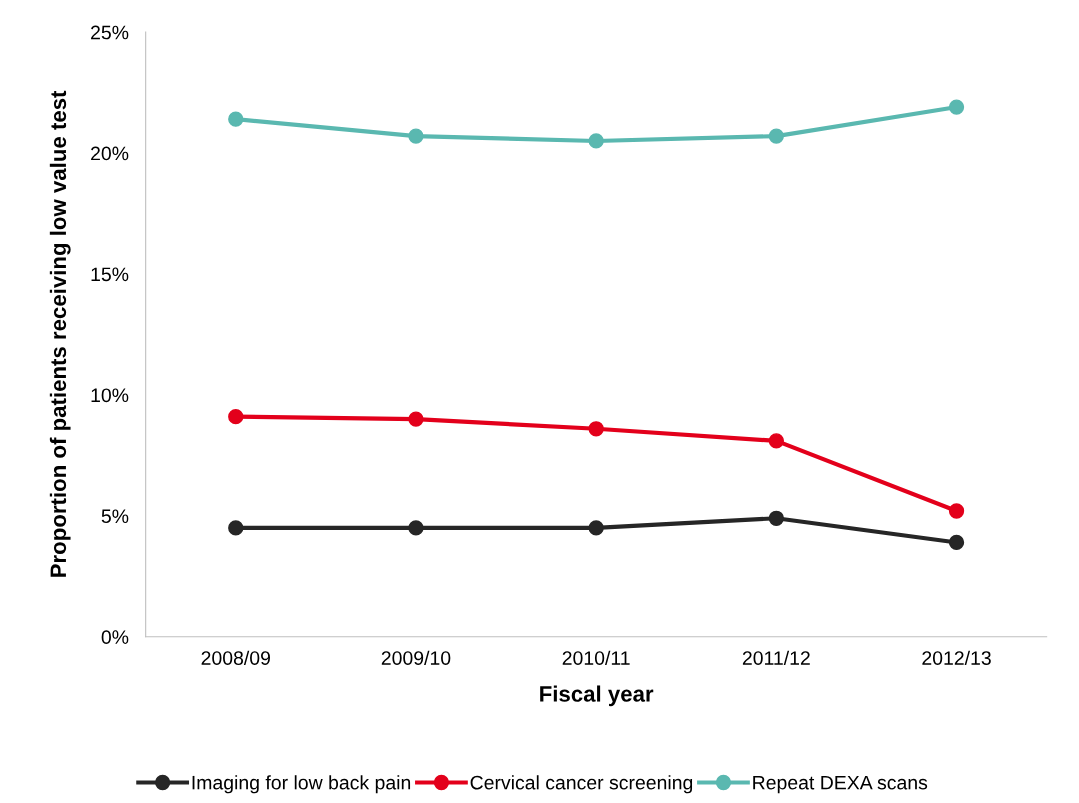  What do you see at coordinates (235, 657) in the screenshot?
I see `x-tick-label: 2008/09` at bounding box center [235, 657].